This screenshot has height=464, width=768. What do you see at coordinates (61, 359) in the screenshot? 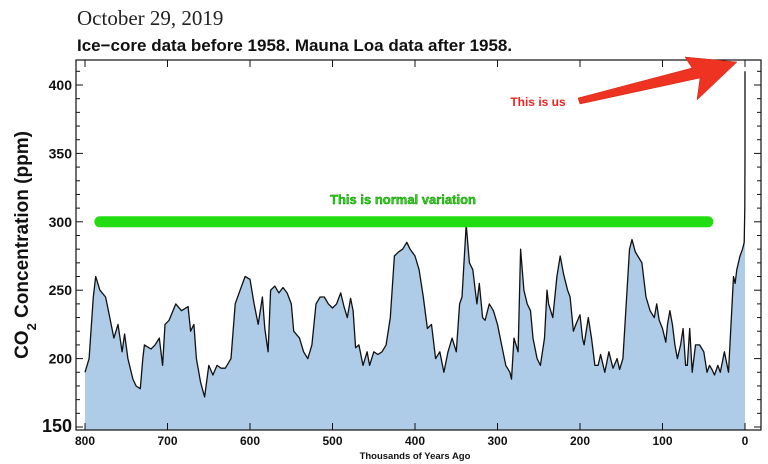
I see `y-tick-label: 200` at bounding box center [61, 359].